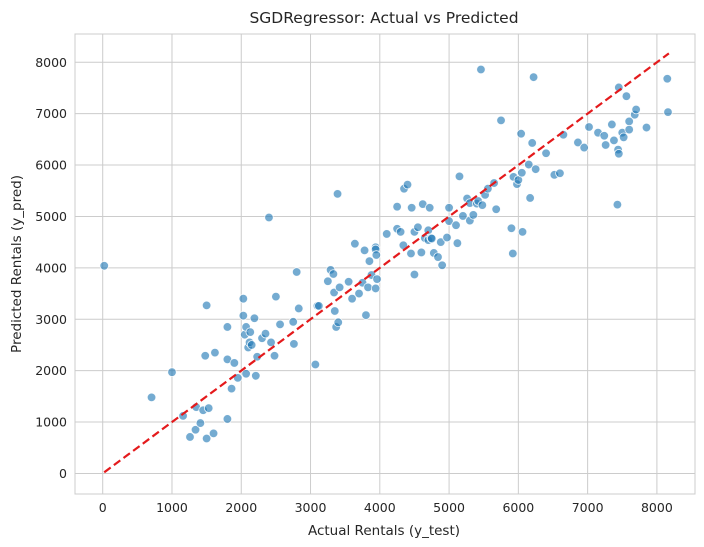 This screenshot has width=704, height=547. What do you see at coordinates (588, 507) in the screenshot?
I see `x-tick-label: 7000` at bounding box center [588, 507].